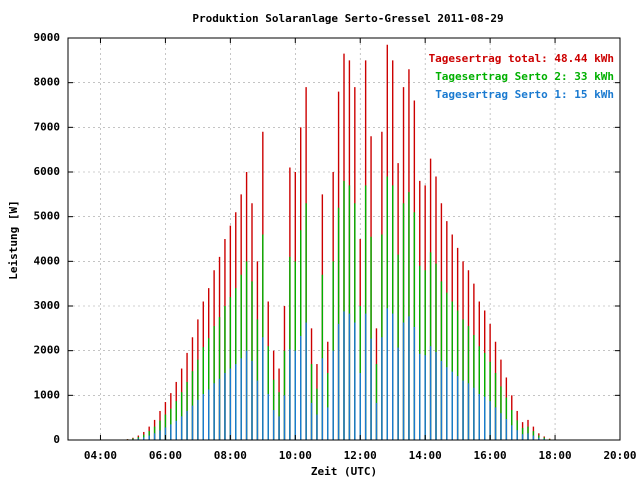  I want to click on x-tick-label: 16:00, so click(490, 455).